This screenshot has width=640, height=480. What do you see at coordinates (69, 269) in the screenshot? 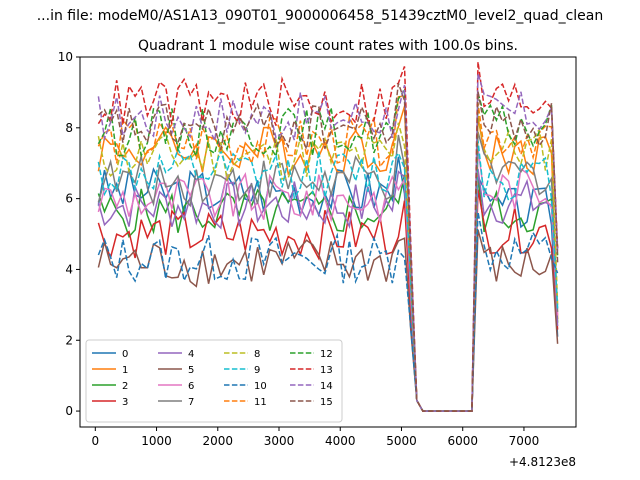
I see `y-tick-label: 4` at bounding box center [69, 269].